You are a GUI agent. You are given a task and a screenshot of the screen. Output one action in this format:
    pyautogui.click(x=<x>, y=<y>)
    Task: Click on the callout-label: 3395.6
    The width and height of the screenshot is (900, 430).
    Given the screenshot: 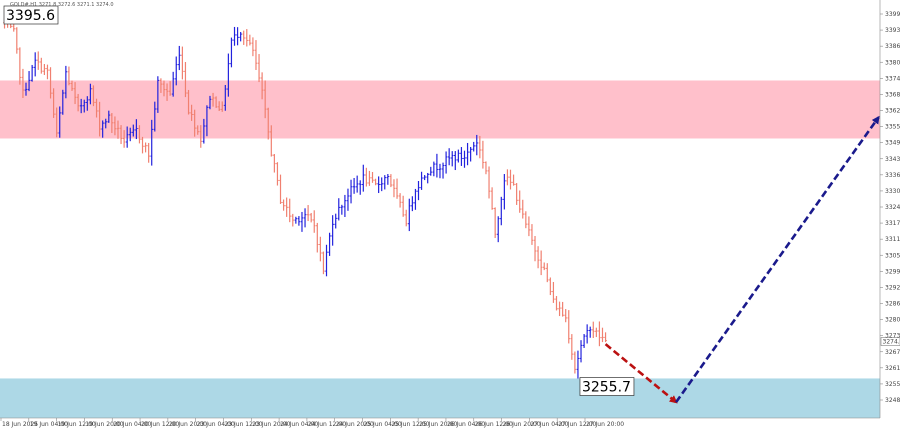 What is the action you would take?
    pyautogui.click(x=30, y=16)
    